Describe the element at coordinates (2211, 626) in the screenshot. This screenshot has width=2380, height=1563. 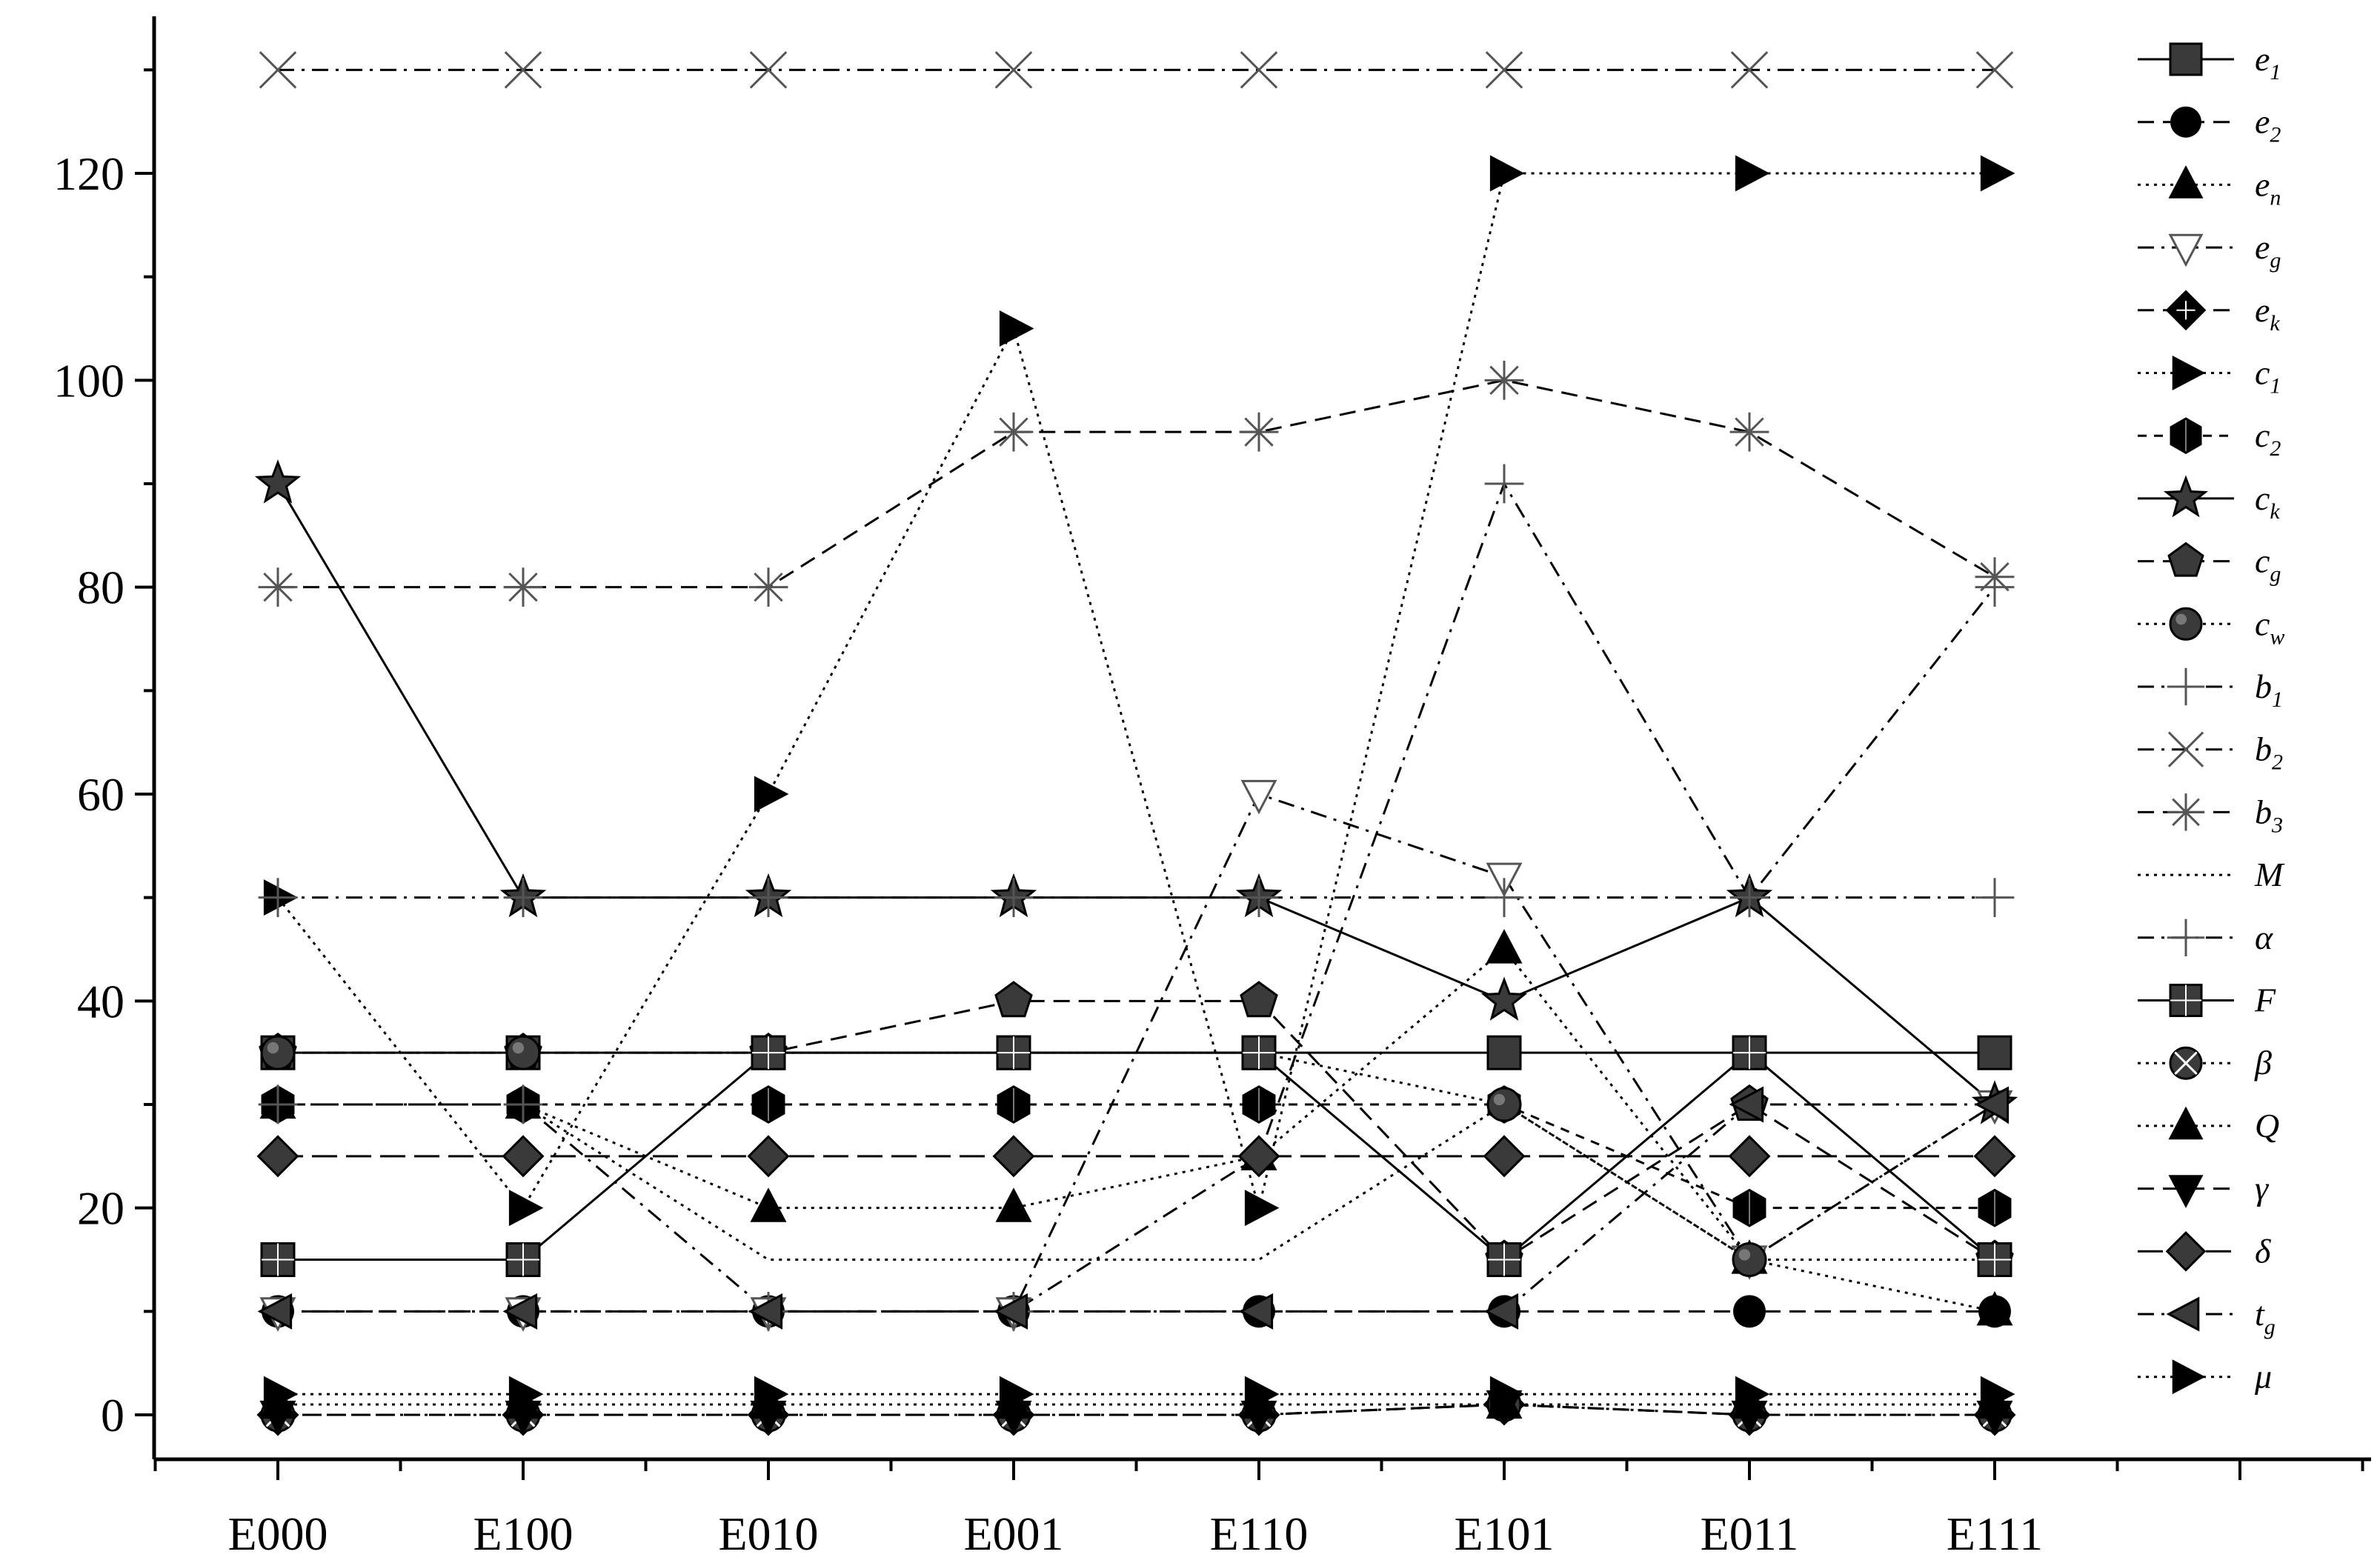
I see `legend-item-cw: cw` at that location.